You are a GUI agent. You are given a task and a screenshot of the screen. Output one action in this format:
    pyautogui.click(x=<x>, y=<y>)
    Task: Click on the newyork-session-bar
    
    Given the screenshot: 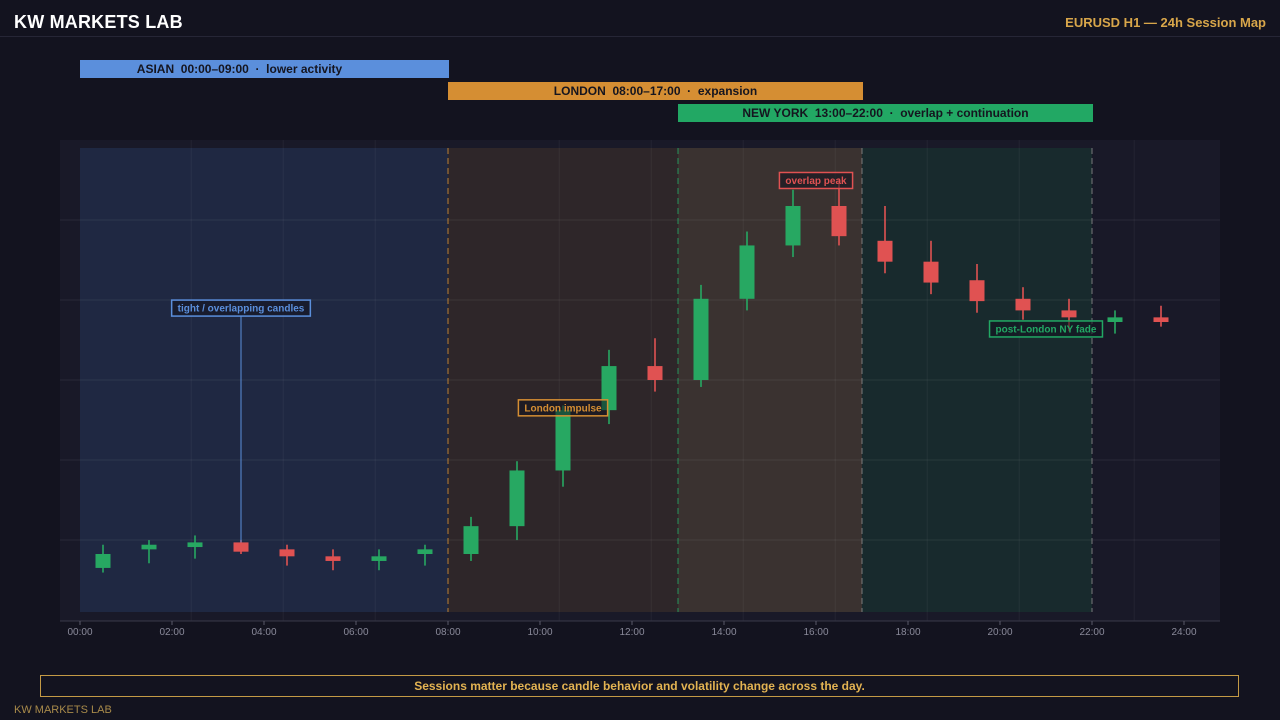 What is the action you would take?
    pyautogui.click(x=885, y=113)
    